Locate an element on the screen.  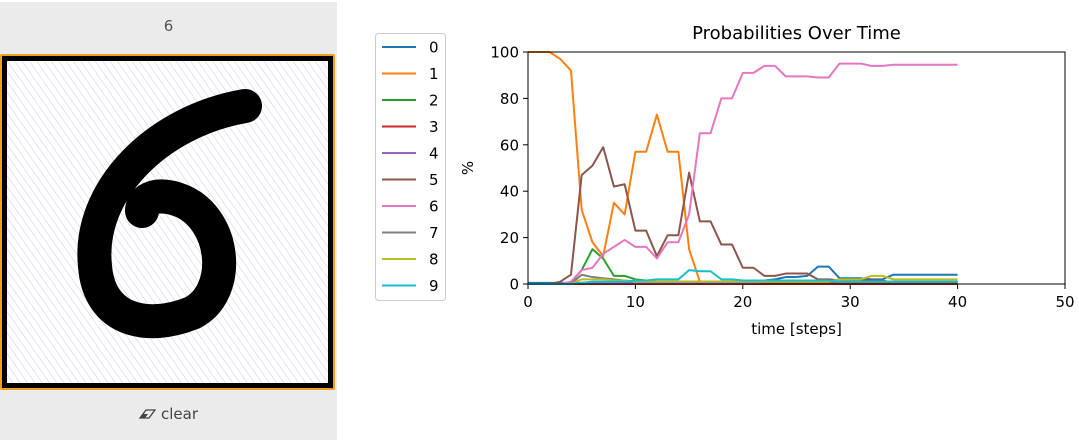
prediction-label: 6 is located at coordinates (168, 26).